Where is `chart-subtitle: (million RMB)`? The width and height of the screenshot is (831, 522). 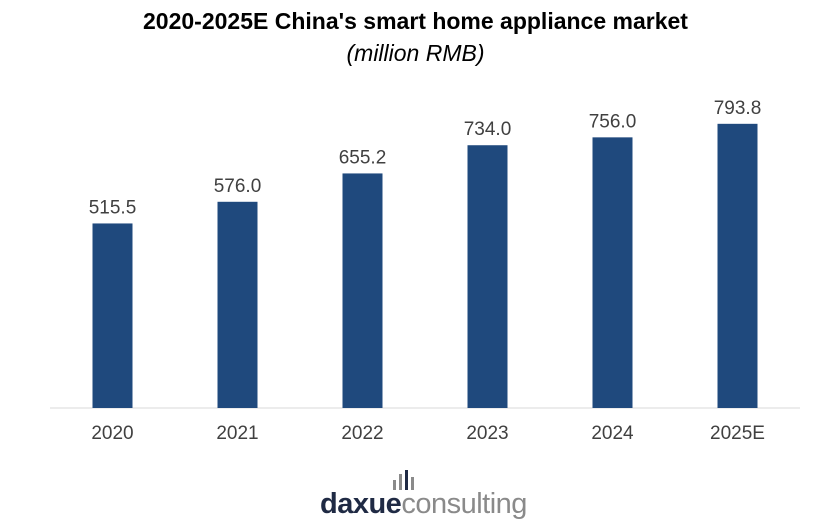 chart-subtitle: (million RMB) is located at coordinates (415, 53).